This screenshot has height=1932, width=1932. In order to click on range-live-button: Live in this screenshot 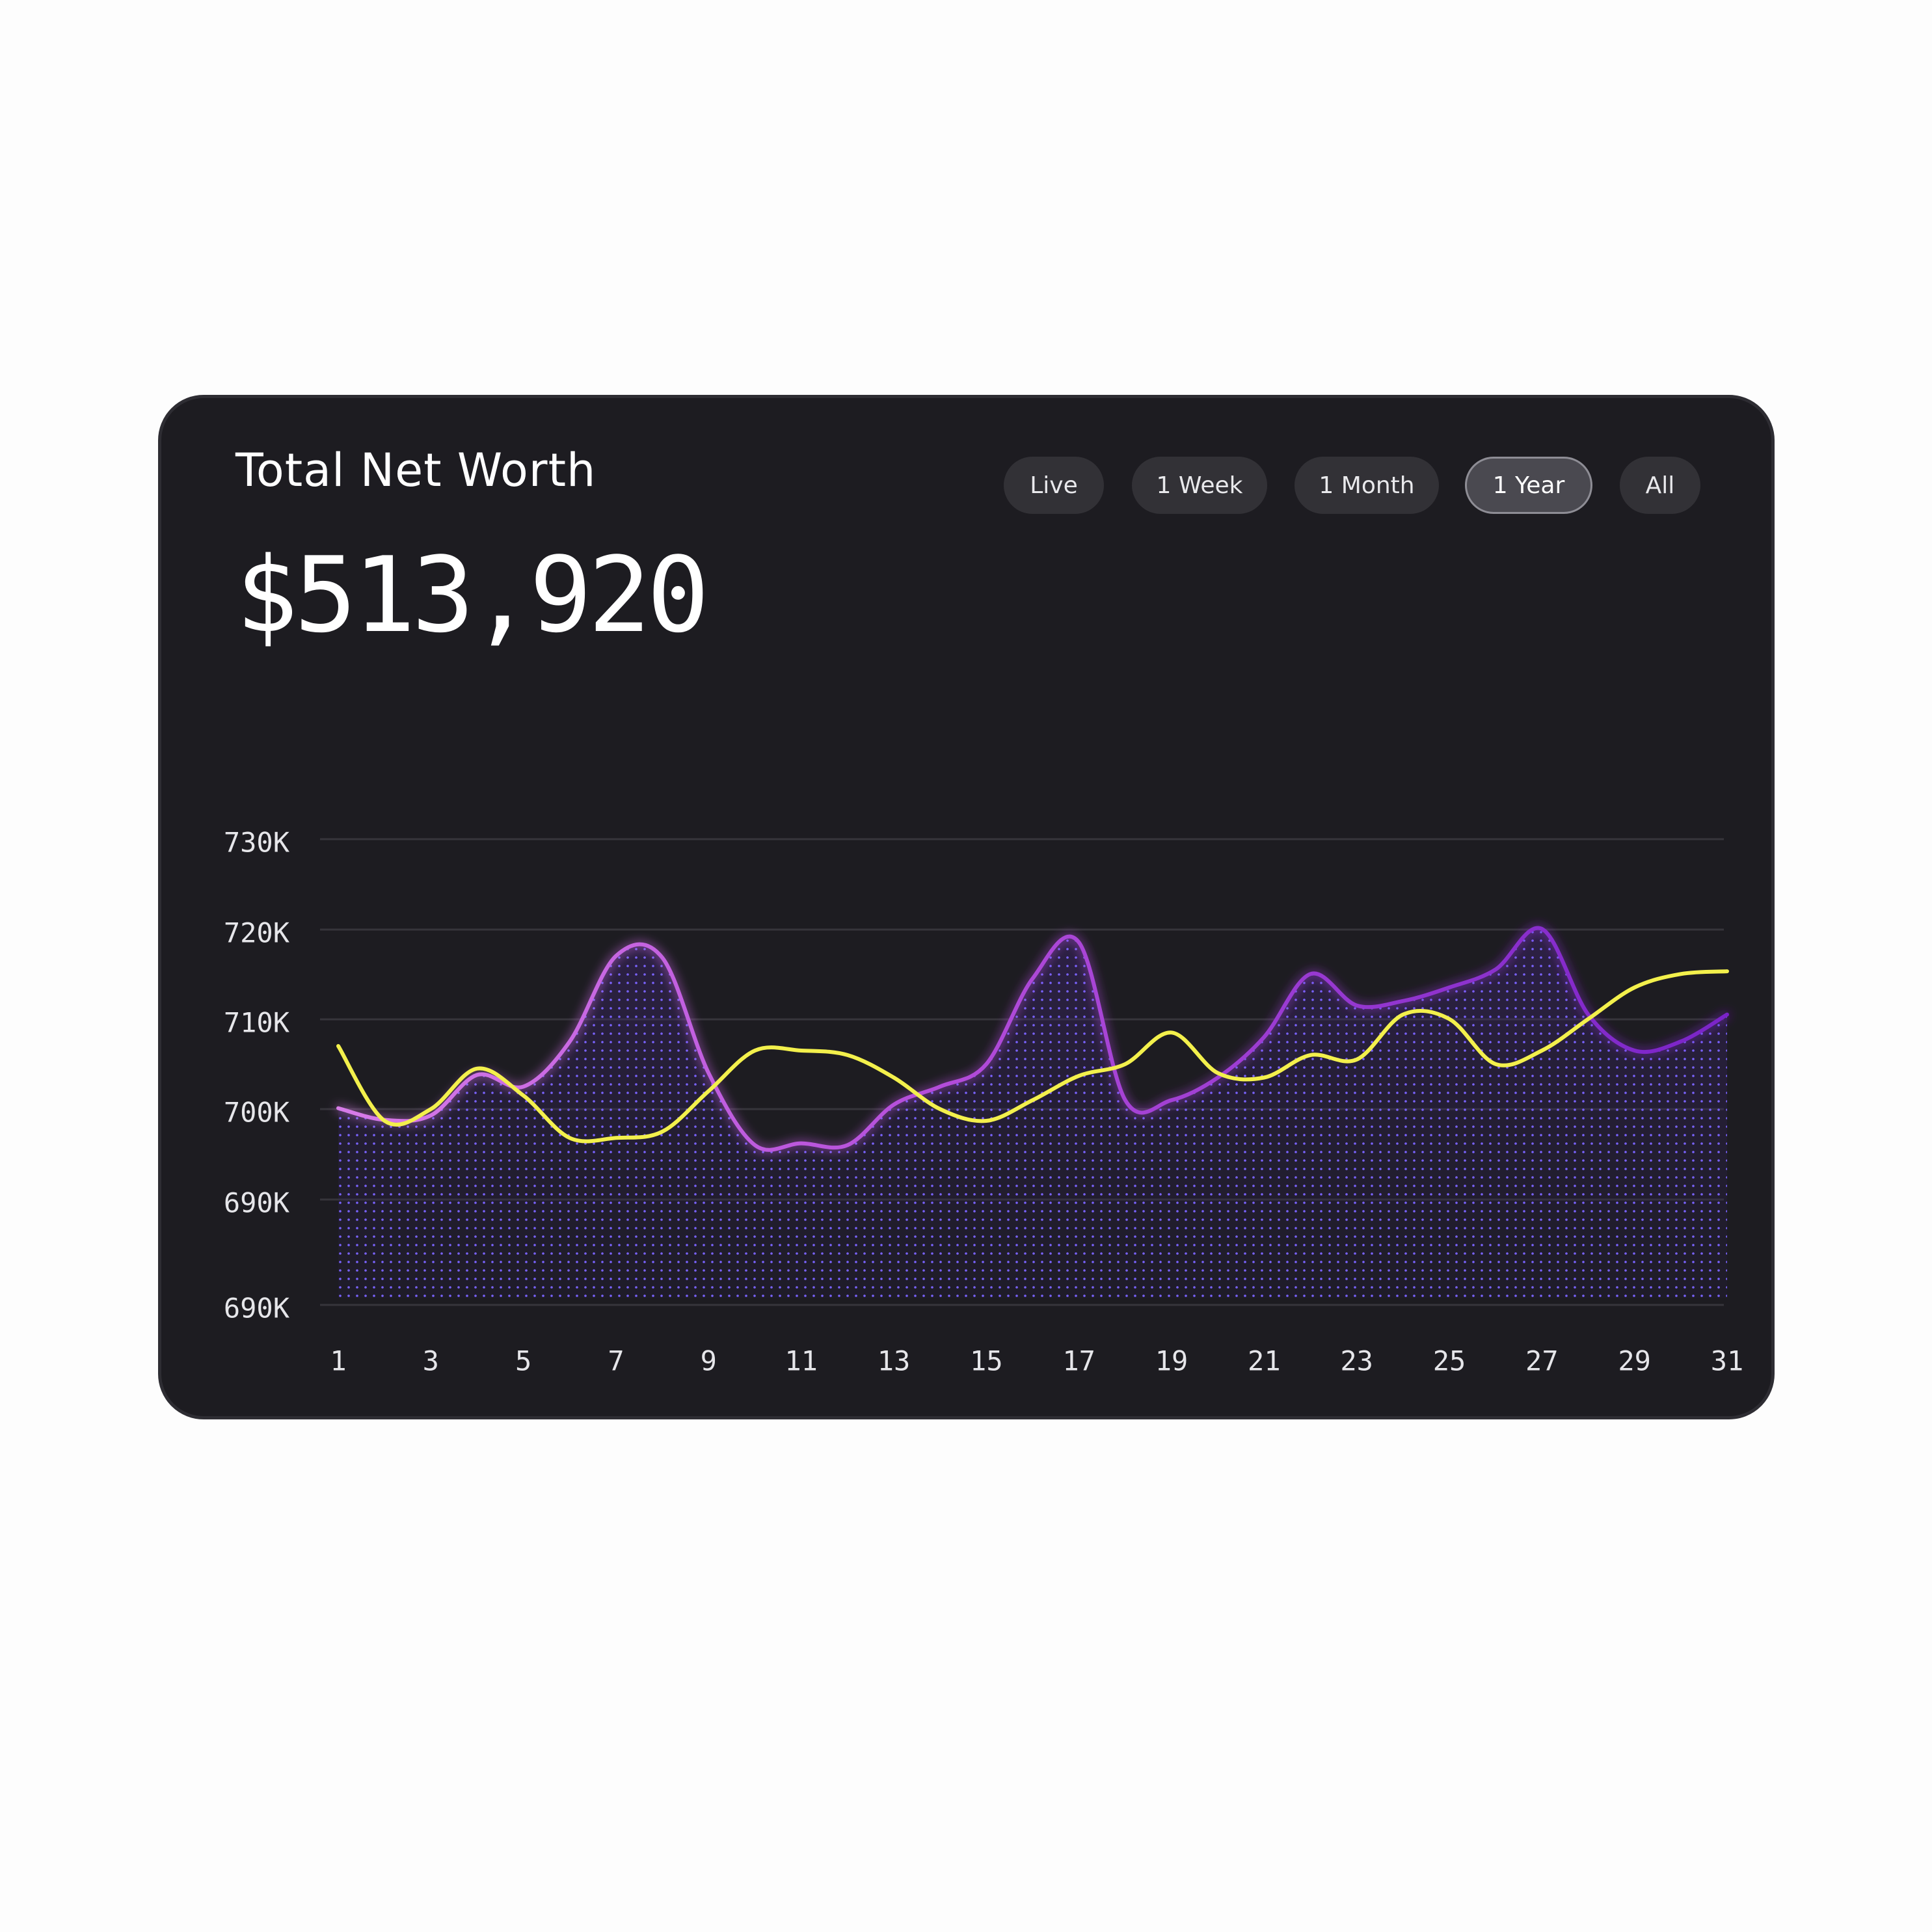, I will do `click(1054, 485)`.